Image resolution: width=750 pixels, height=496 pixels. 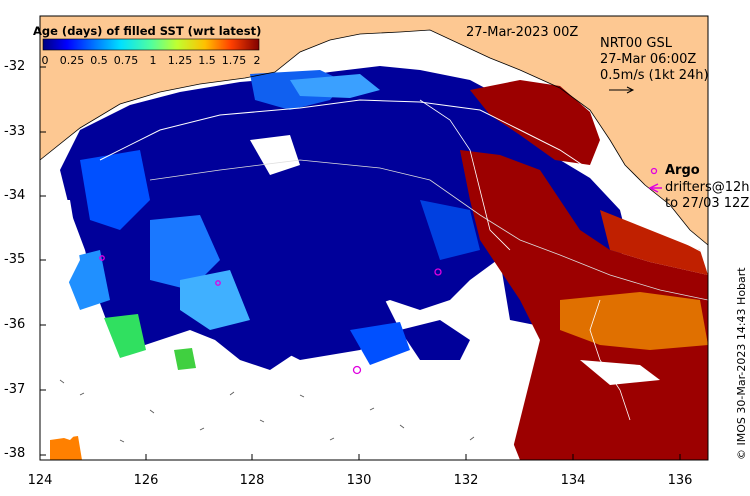 What do you see at coordinates (252, 480) in the screenshot?
I see `longitude-label: 128` at bounding box center [252, 480].